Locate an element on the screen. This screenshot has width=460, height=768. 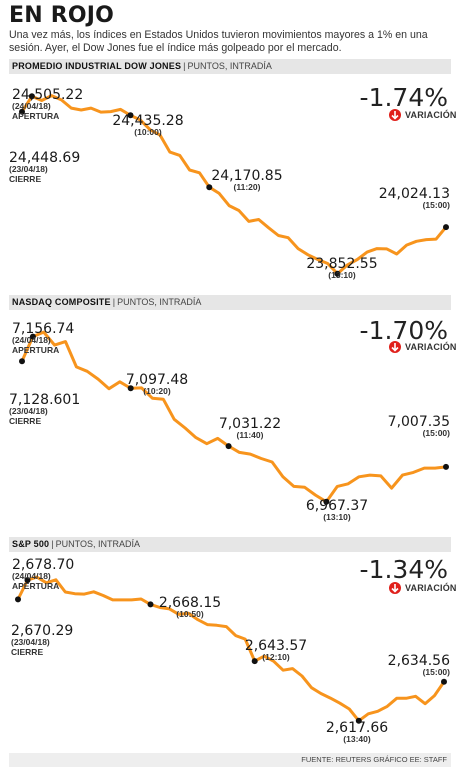
dow-1120-time: (11:20) is located at coordinates (247, 187).